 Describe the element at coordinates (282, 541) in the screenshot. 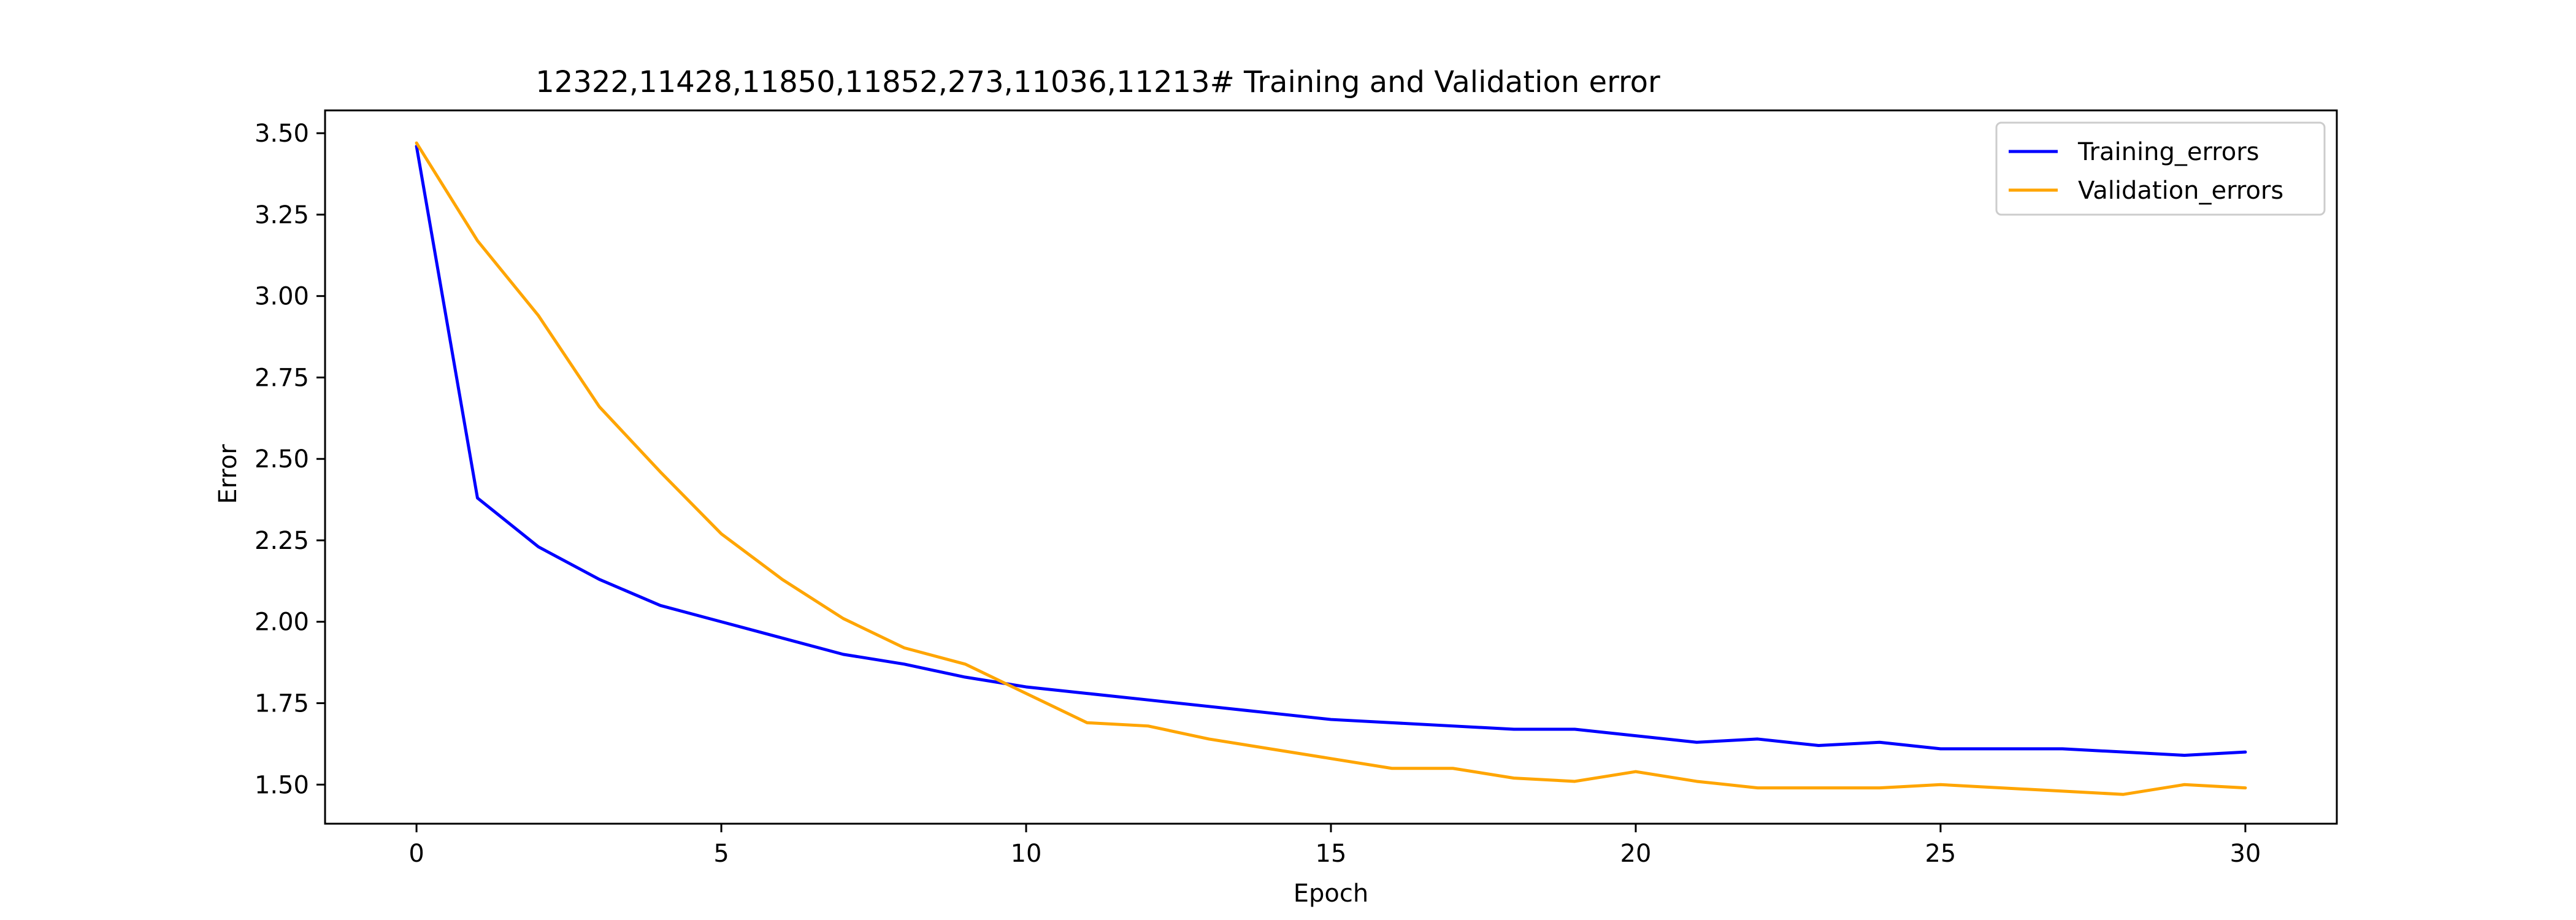

I see `y-tick-label: 2.25` at that location.